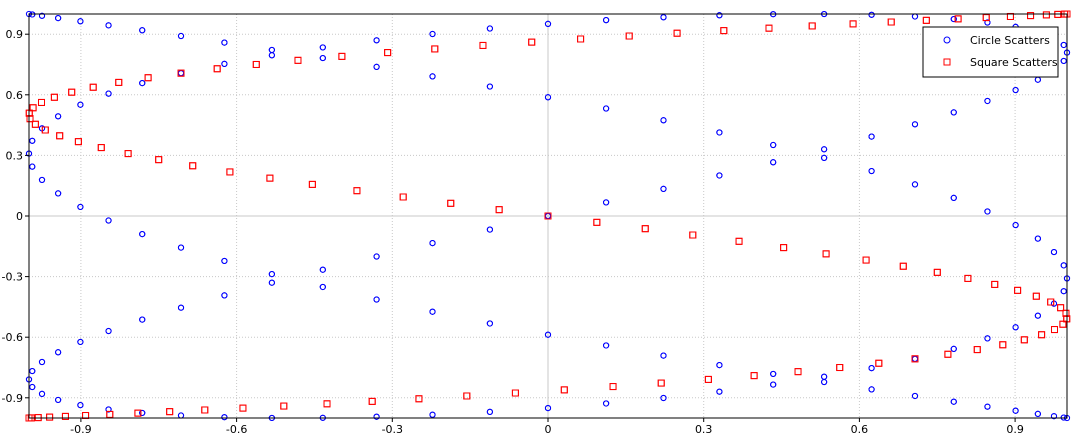 The width and height of the screenshot is (1084, 438). Describe the element at coordinates (12, 337) in the screenshot. I see `y-tick-label: -0.6` at that location.